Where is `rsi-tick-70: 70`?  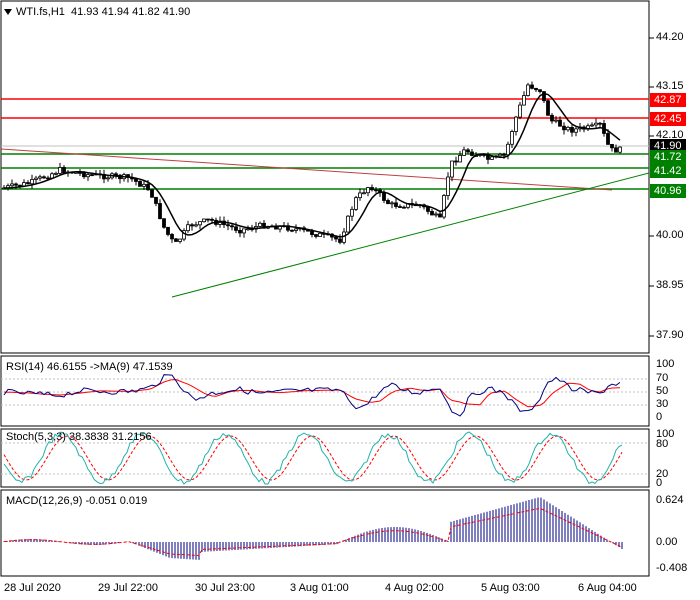 rsi-tick-70: 70 is located at coordinates (662, 378).